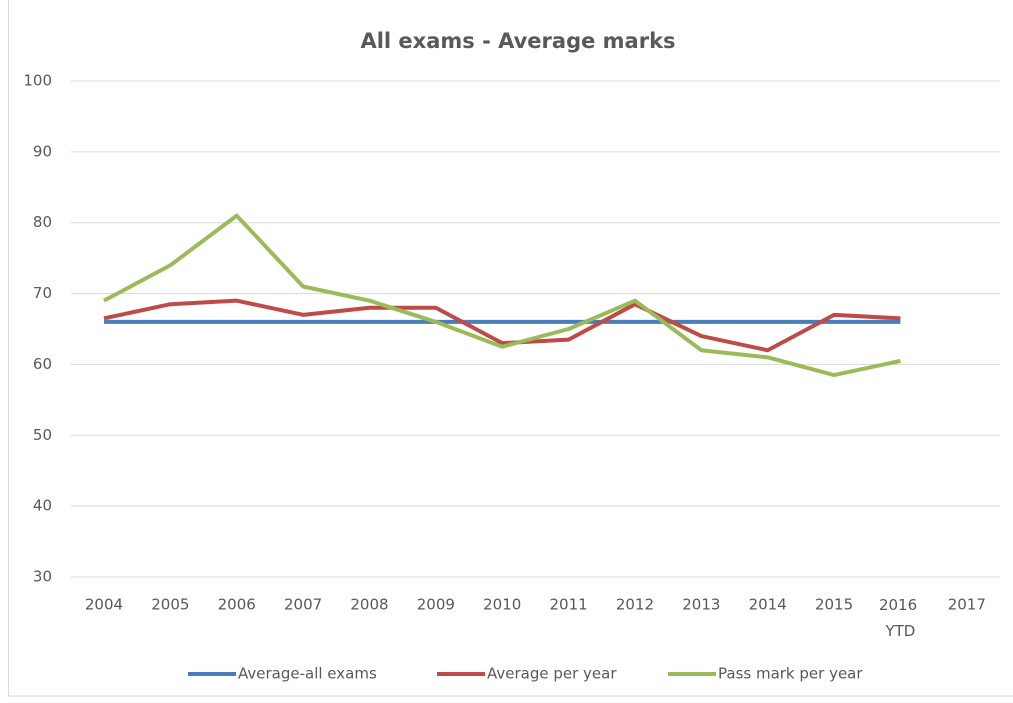 This screenshot has width=1013, height=703. I want to click on y-tick-label: 80, so click(42, 222).